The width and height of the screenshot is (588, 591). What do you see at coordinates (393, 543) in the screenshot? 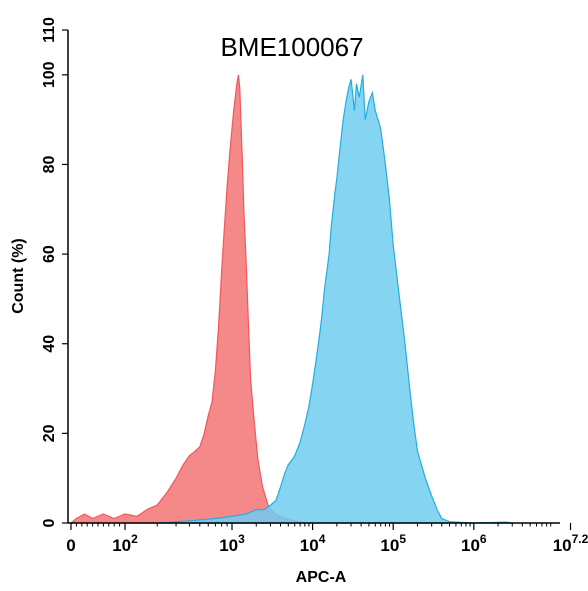
I see `x-tick-label: 10⁵` at bounding box center [393, 543].